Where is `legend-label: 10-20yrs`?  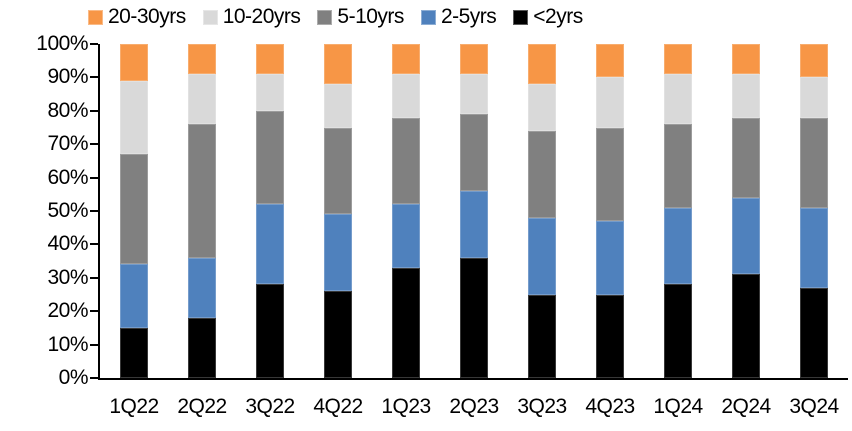 legend-label: 10-20yrs is located at coordinates (261, 16).